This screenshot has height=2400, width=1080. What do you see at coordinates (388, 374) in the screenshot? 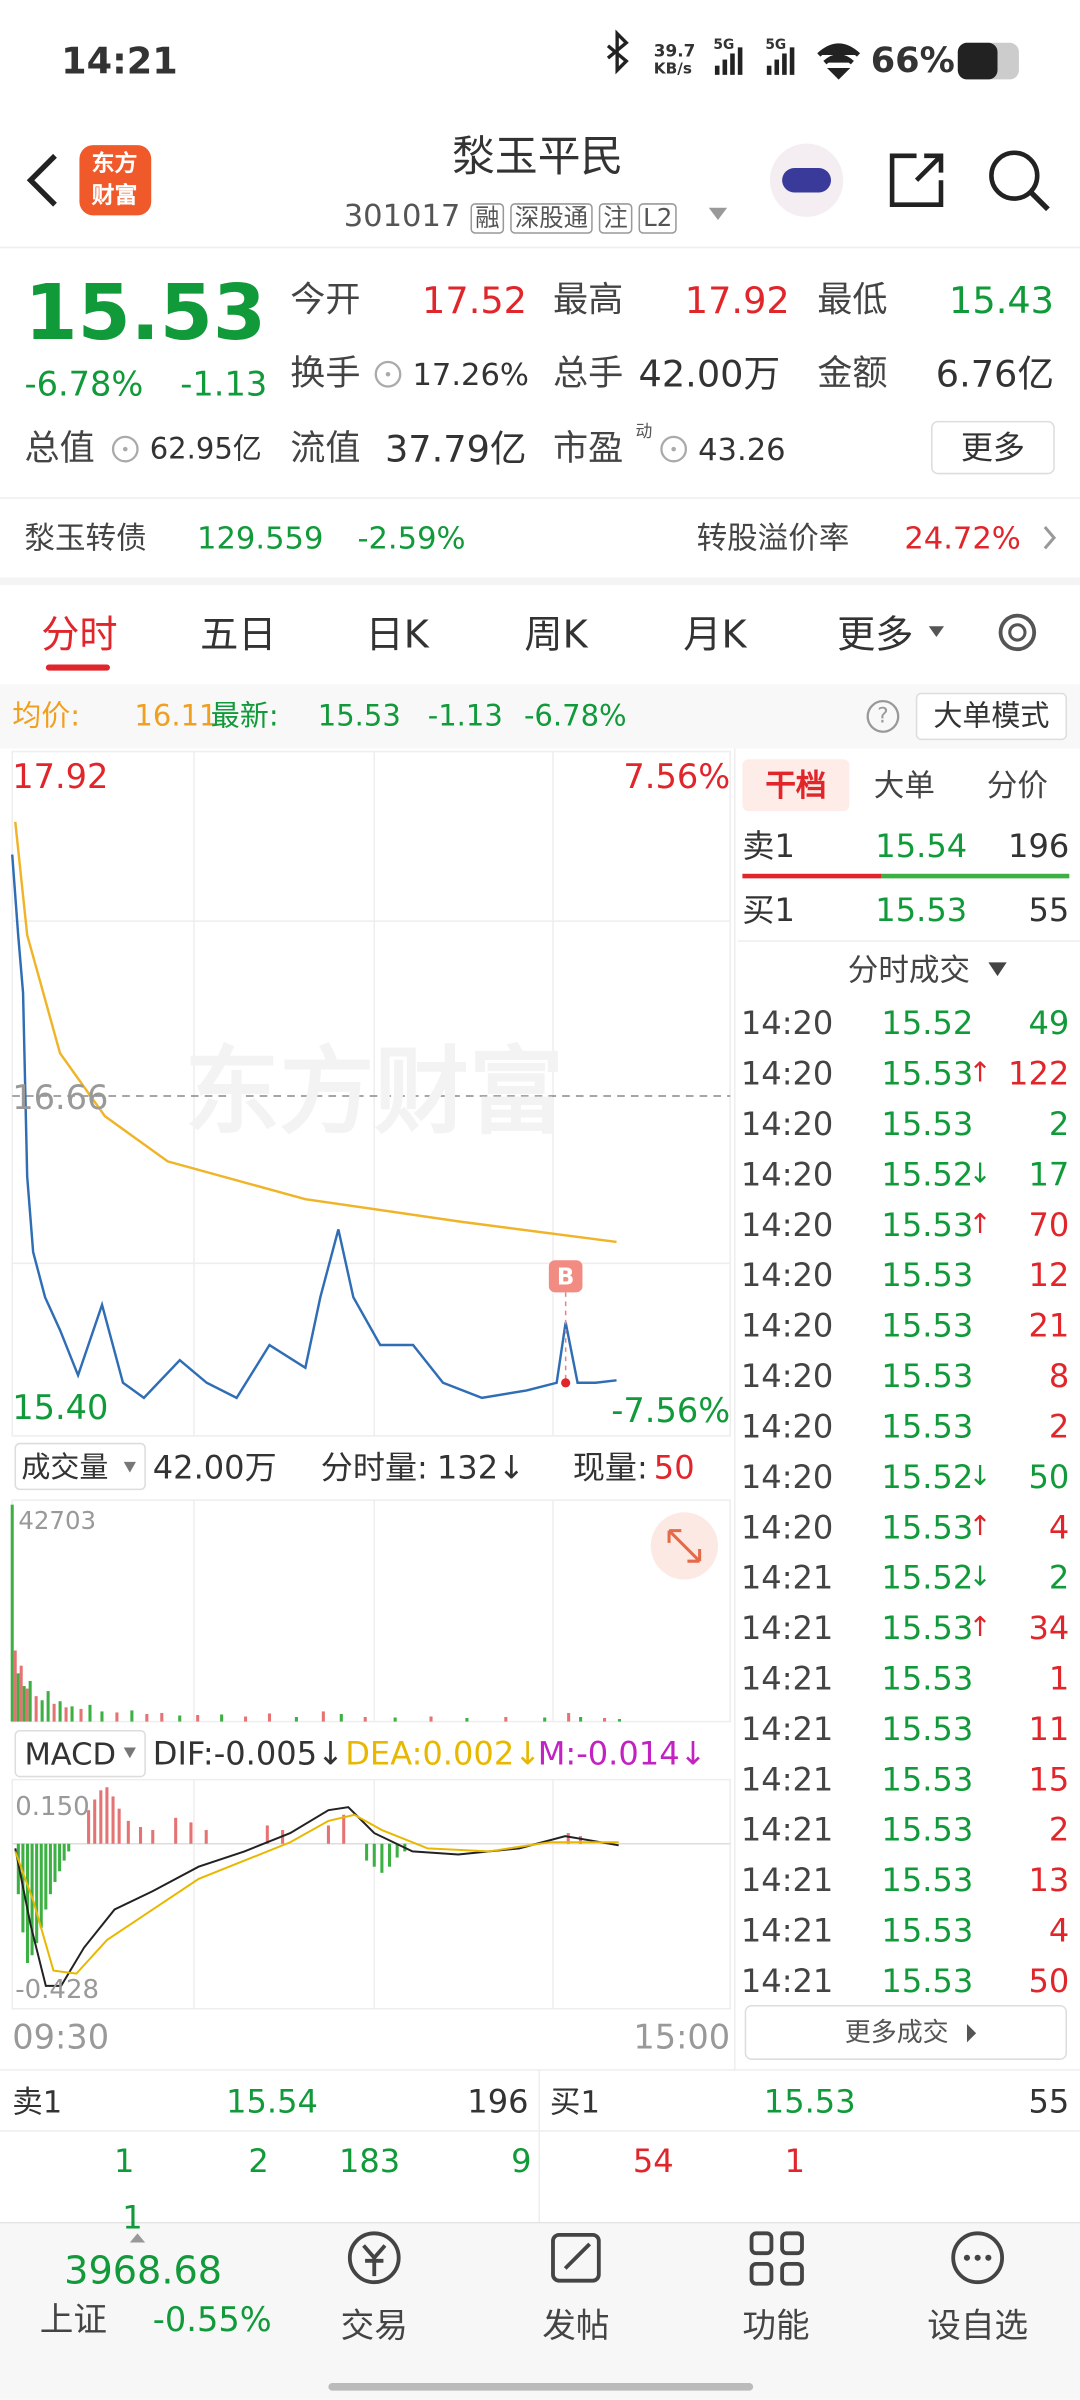
I see `info-icon` at bounding box center [388, 374].